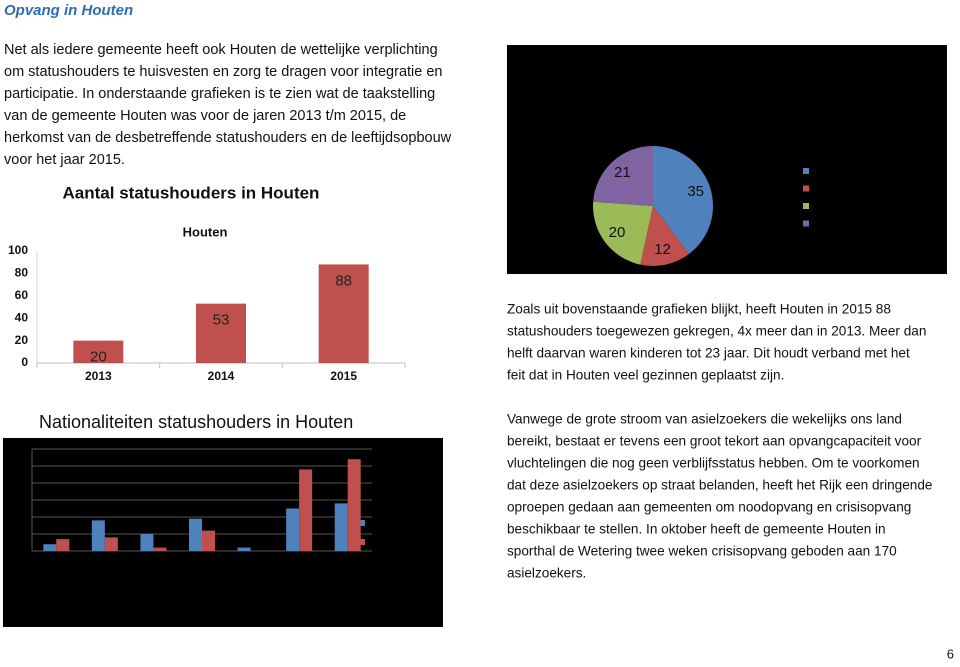 The image size is (960, 667). I want to click on y-tick-label: 80, so click(22, 273).